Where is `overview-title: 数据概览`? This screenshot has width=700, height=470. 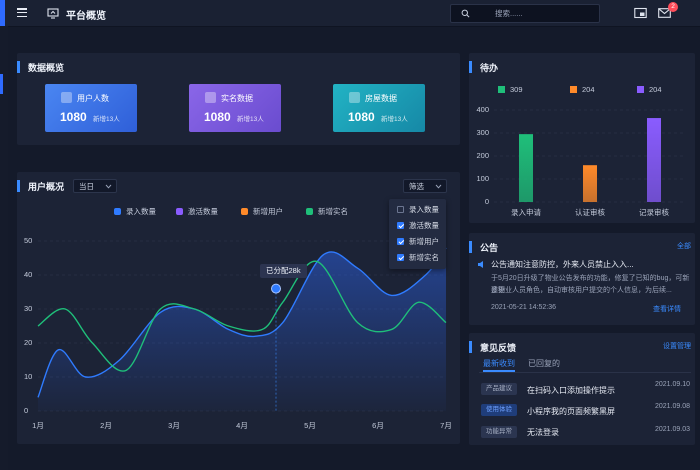 overview-title: 数据概览 is located at coordinates (46, 68).